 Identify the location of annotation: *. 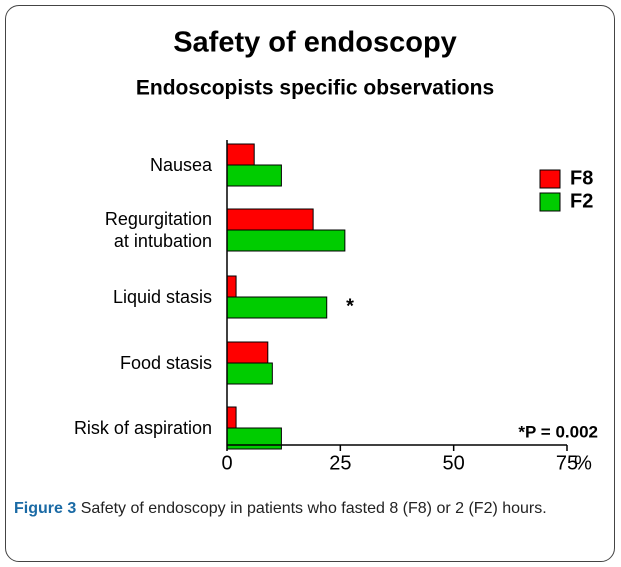
(350, 306).